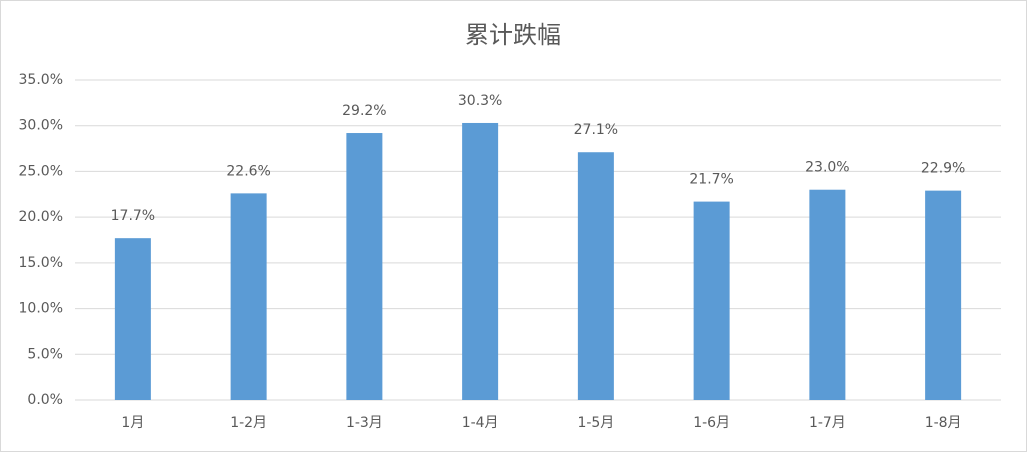 Image resolution: width=1027 pixels, height=452 pixels. What do you see at coordinates (596, 130) in the screenshot?
I see `data-label: 27.1%` at bounding box center [596, 130].